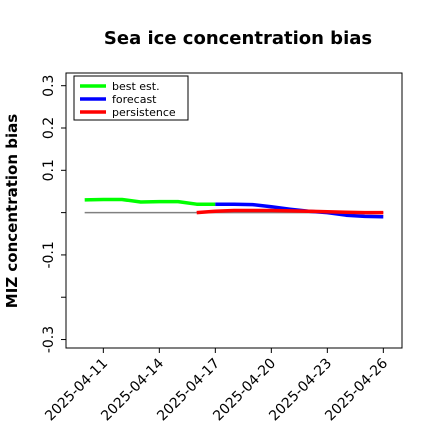 Image resolution: width=440 pixels, height=440 pixels. What do you see at coordinates (134, 99) in the screenshot?
I see `legend-label: forecast` at bounding box center [134, 99].